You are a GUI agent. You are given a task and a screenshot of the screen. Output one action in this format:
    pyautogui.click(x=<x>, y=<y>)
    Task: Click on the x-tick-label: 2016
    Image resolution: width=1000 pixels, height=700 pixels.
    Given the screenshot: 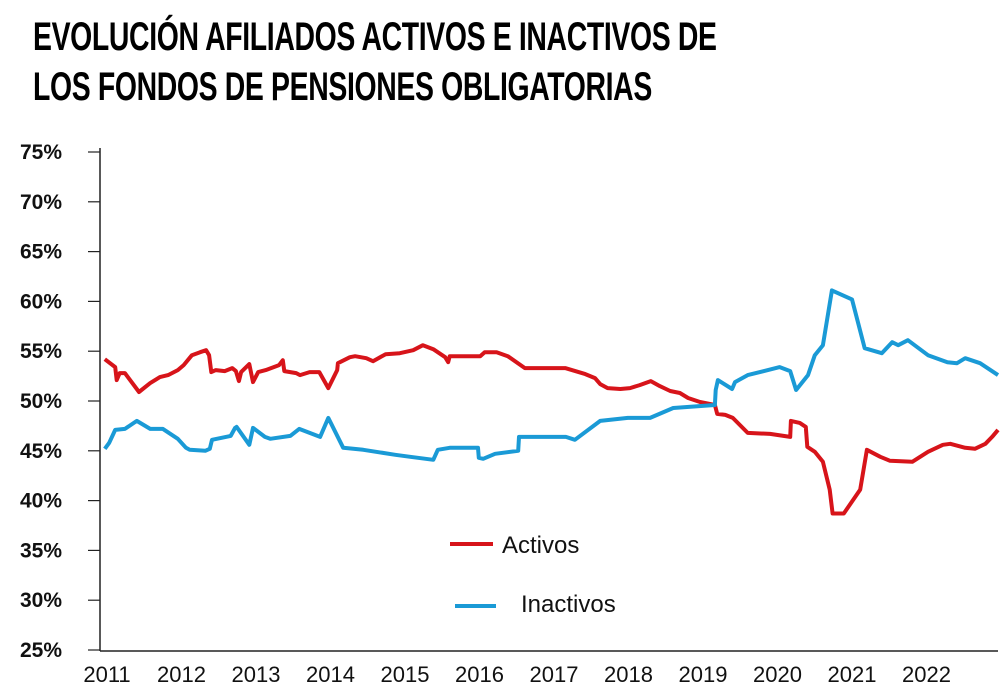 What is the action you would take?
    pyautogui.click(x=479, y=674)
    